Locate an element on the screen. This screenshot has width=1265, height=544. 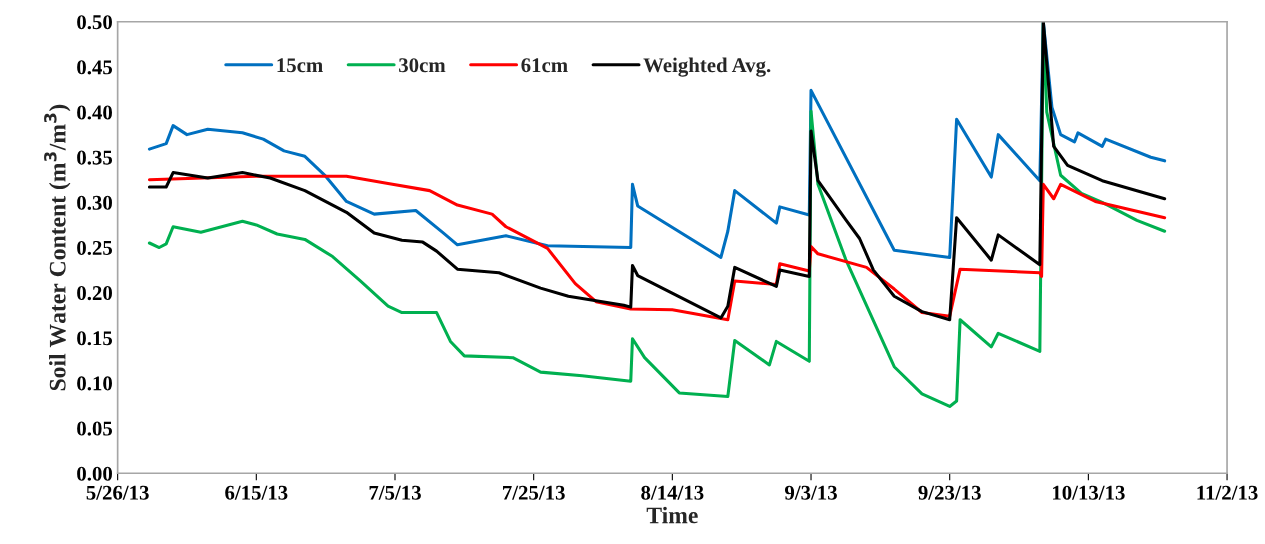
y-tick-label: 0.15 is located at coordinates (95, 338).